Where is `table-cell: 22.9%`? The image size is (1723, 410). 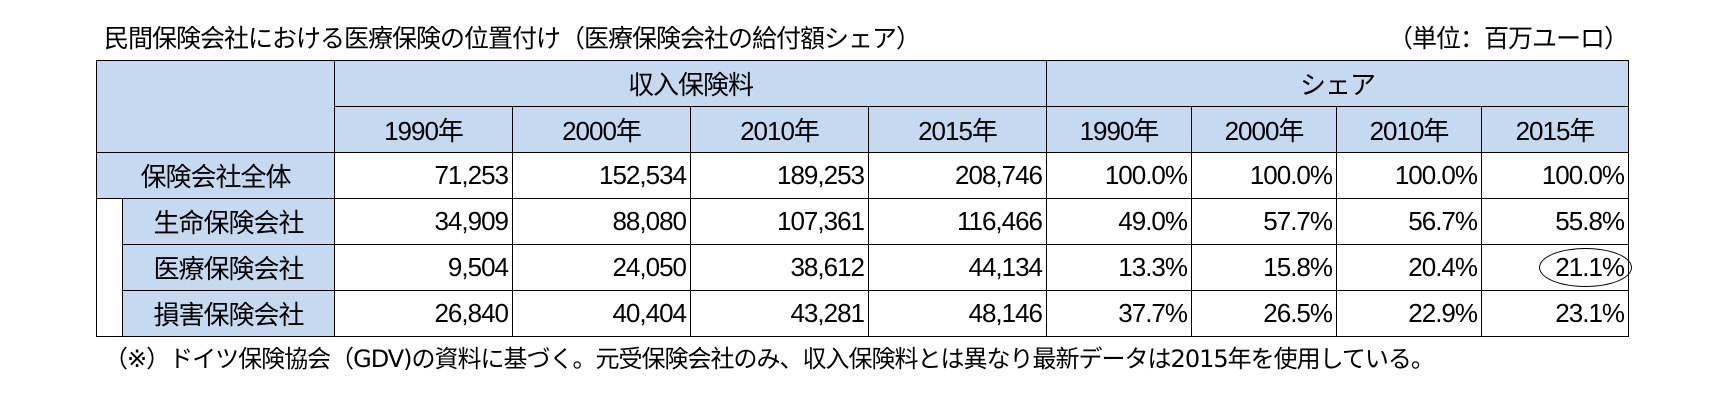
table-cell: 22.9% is located at coordinates (1409, 313).